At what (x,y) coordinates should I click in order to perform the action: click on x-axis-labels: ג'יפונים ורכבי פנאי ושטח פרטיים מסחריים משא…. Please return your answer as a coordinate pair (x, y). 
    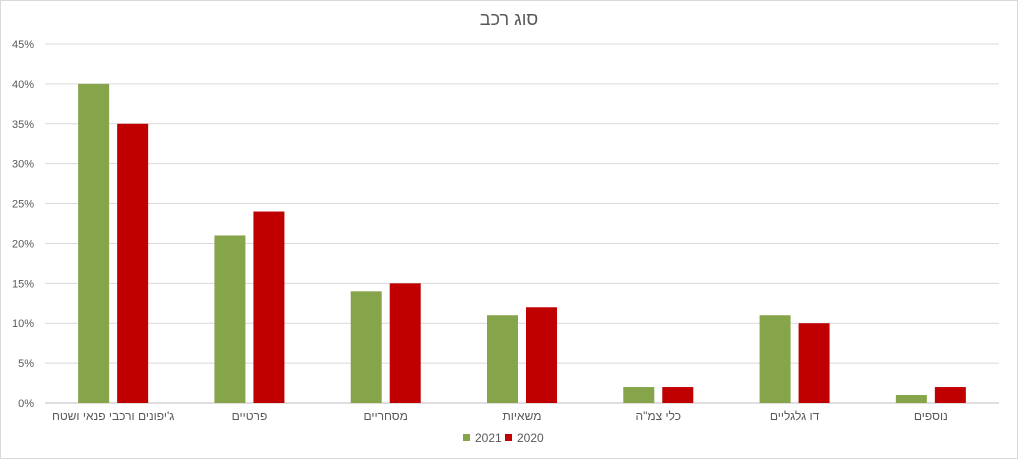
    Looking at the image, I should click on (500, 416).